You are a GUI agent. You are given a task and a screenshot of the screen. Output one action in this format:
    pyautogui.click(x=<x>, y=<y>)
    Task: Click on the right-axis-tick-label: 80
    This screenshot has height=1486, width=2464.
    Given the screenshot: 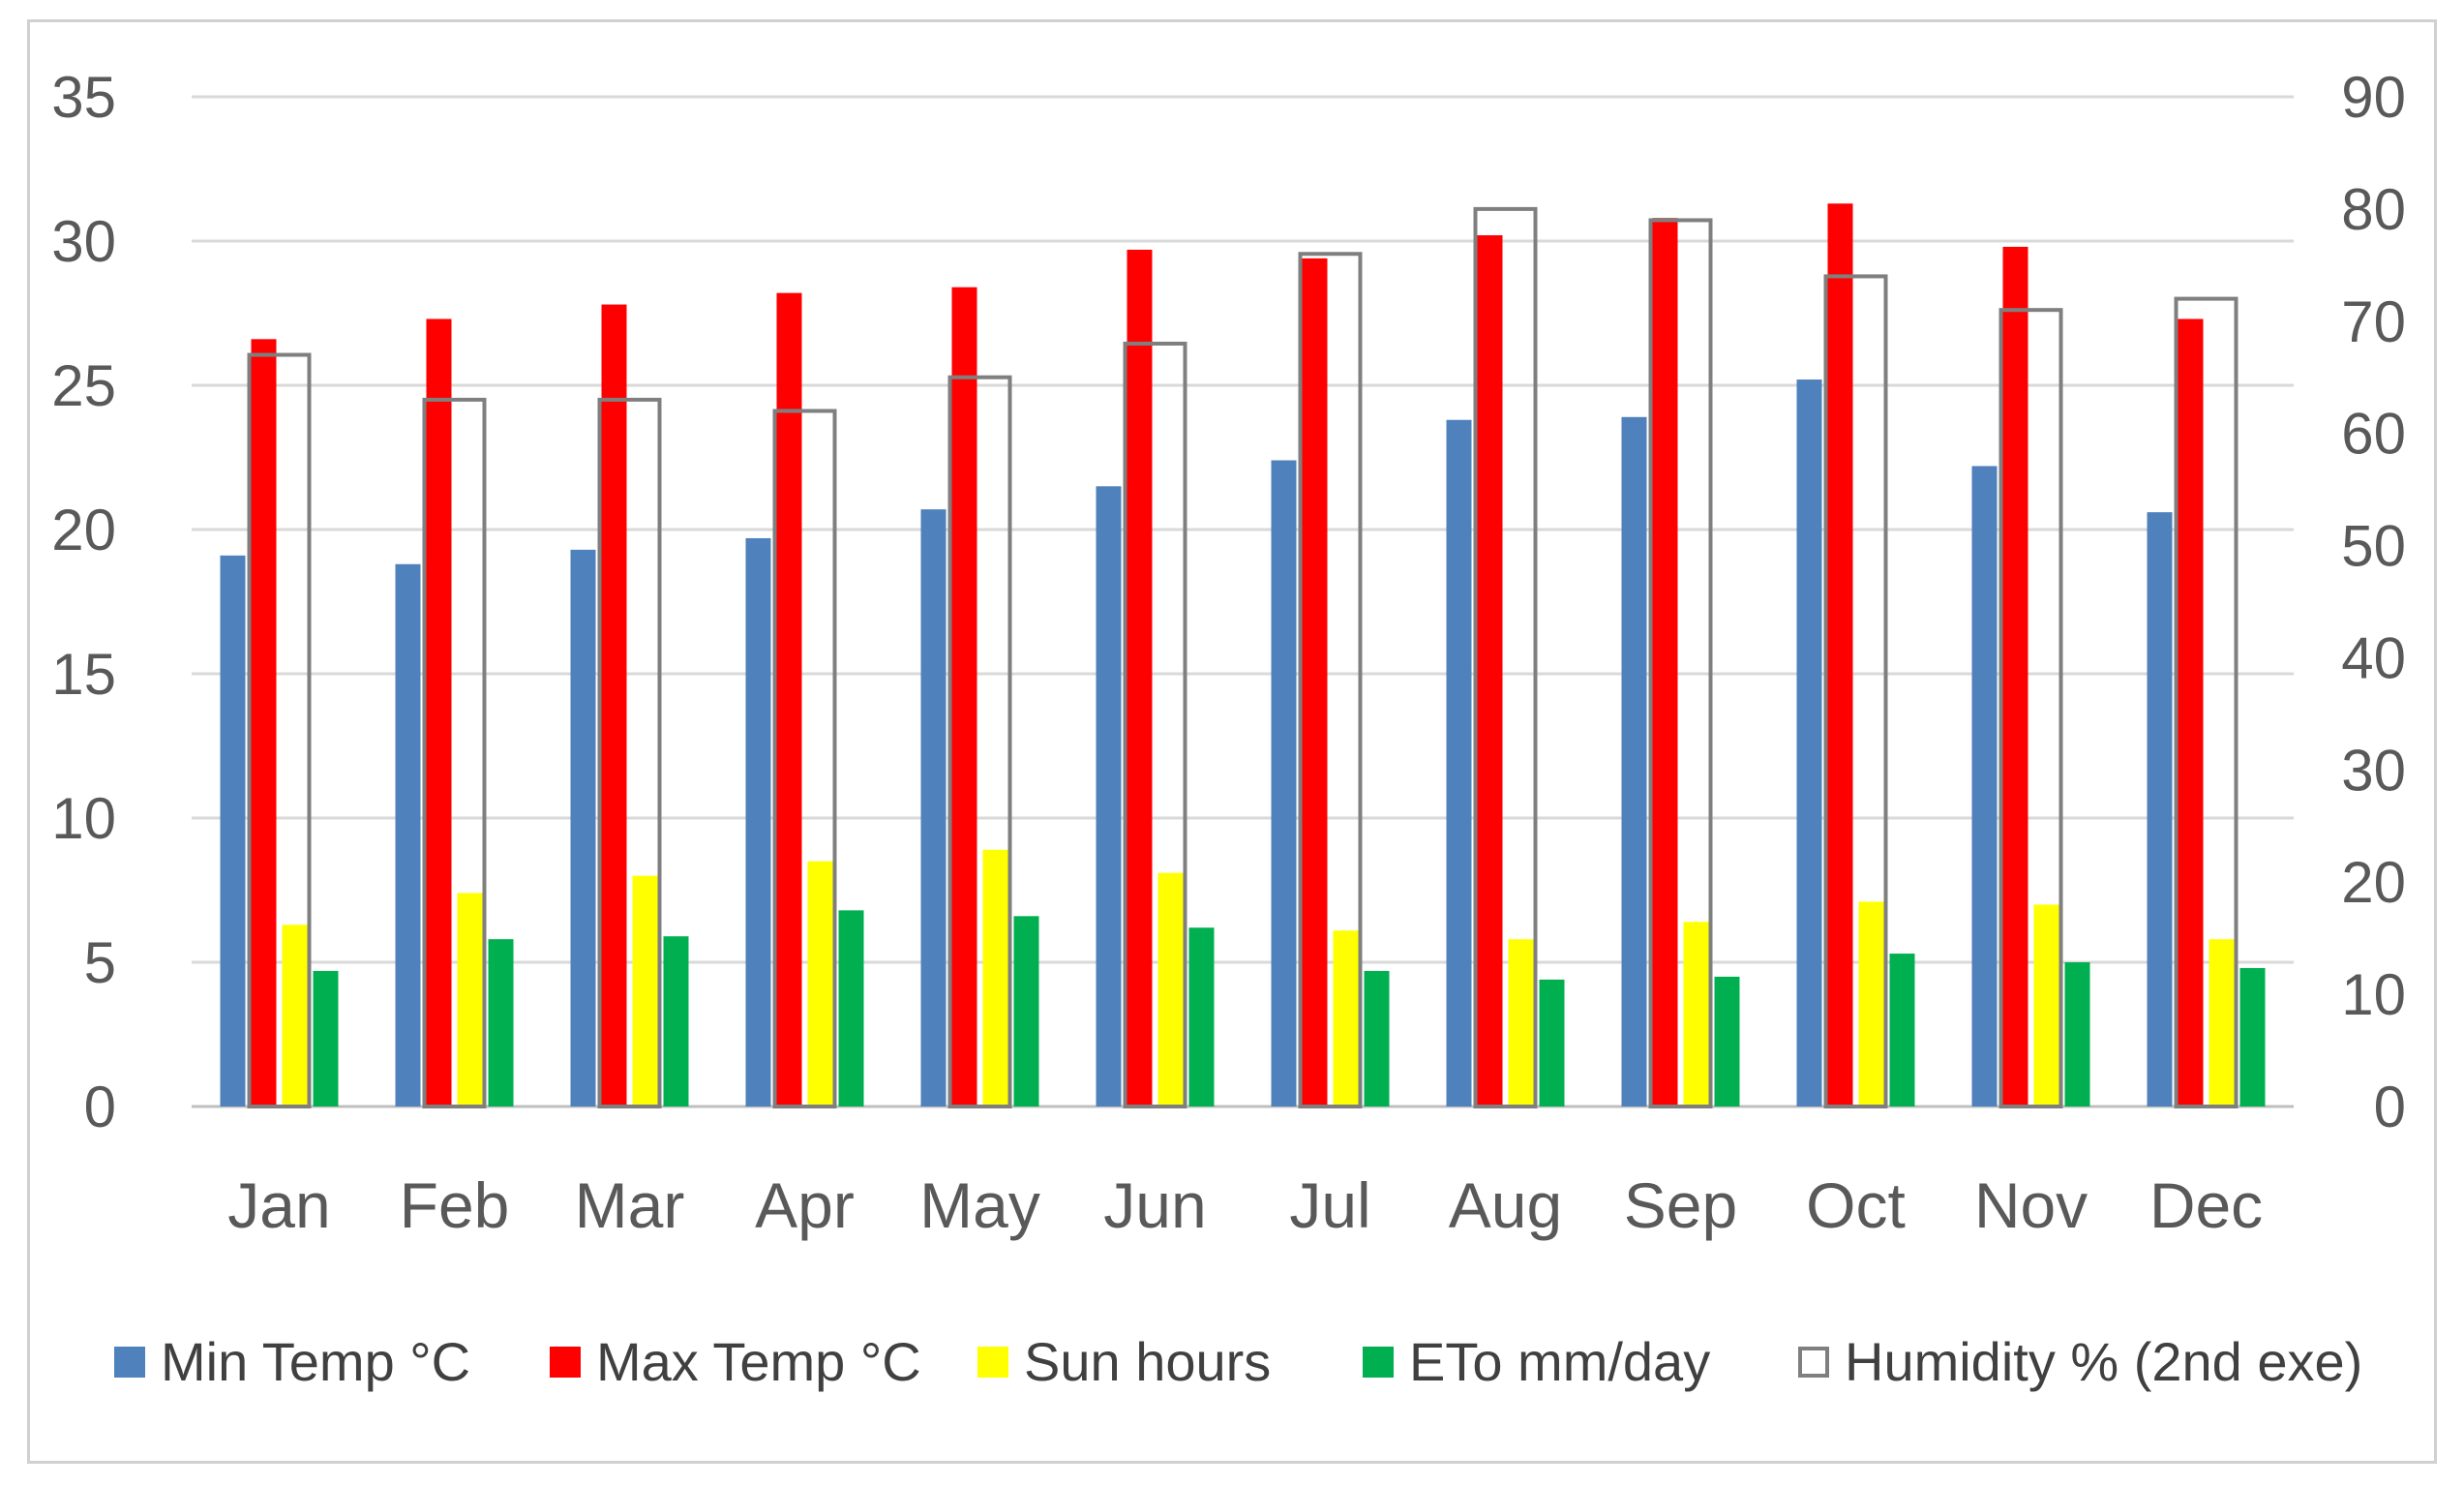 What is the action you would take?
    pyautogui.click(x=2373, y=209)
    